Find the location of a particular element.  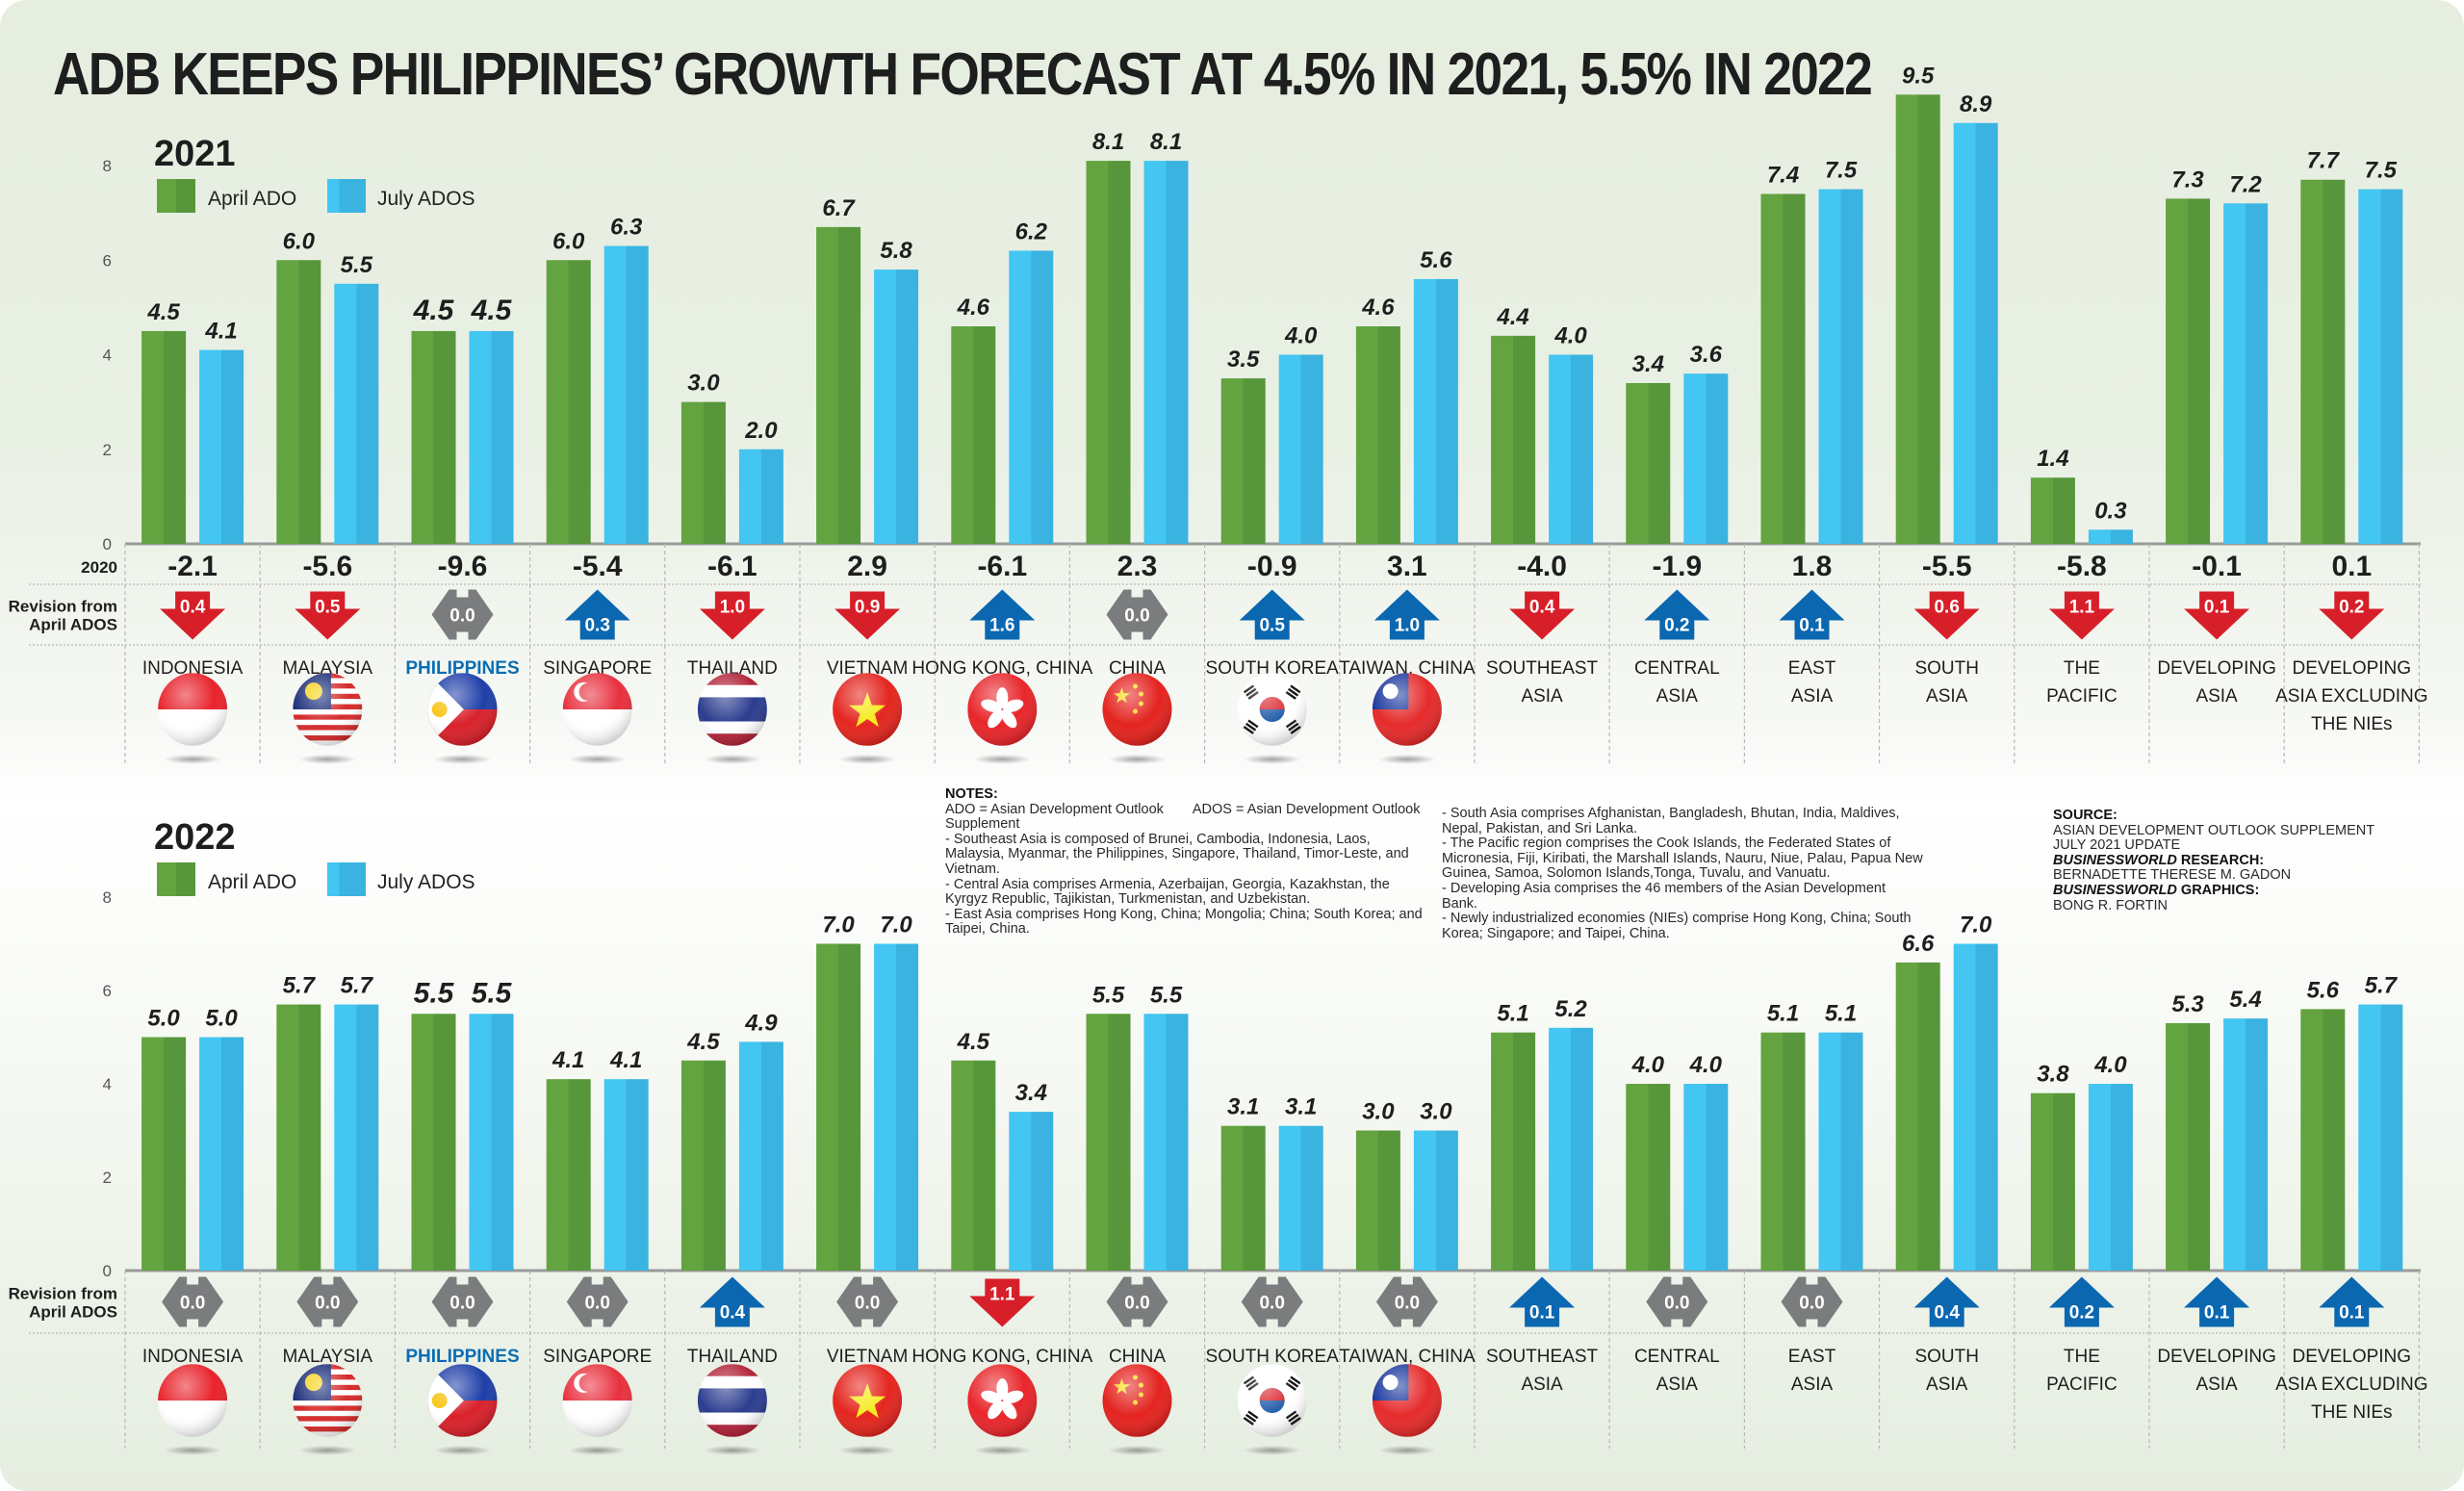

research-label: RESEARCH: is located at coordinates (2220, 860).